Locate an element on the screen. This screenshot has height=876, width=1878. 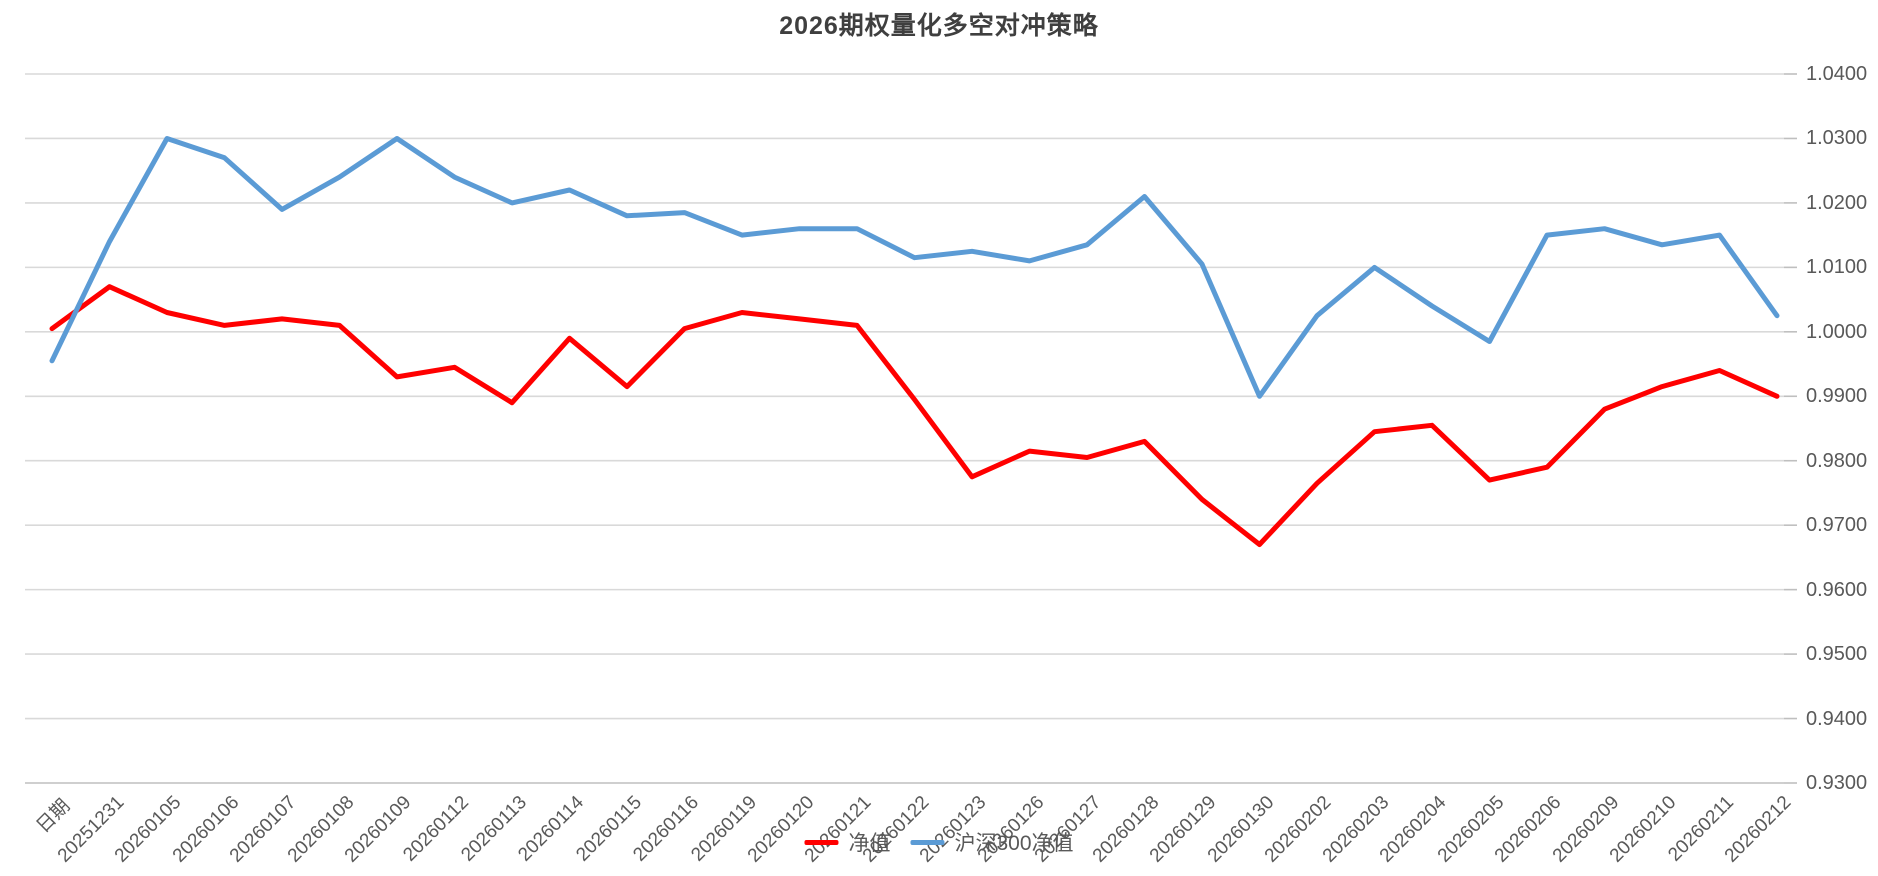
legend: 净值 沪深300净值 is located at coordinates (939, 842).